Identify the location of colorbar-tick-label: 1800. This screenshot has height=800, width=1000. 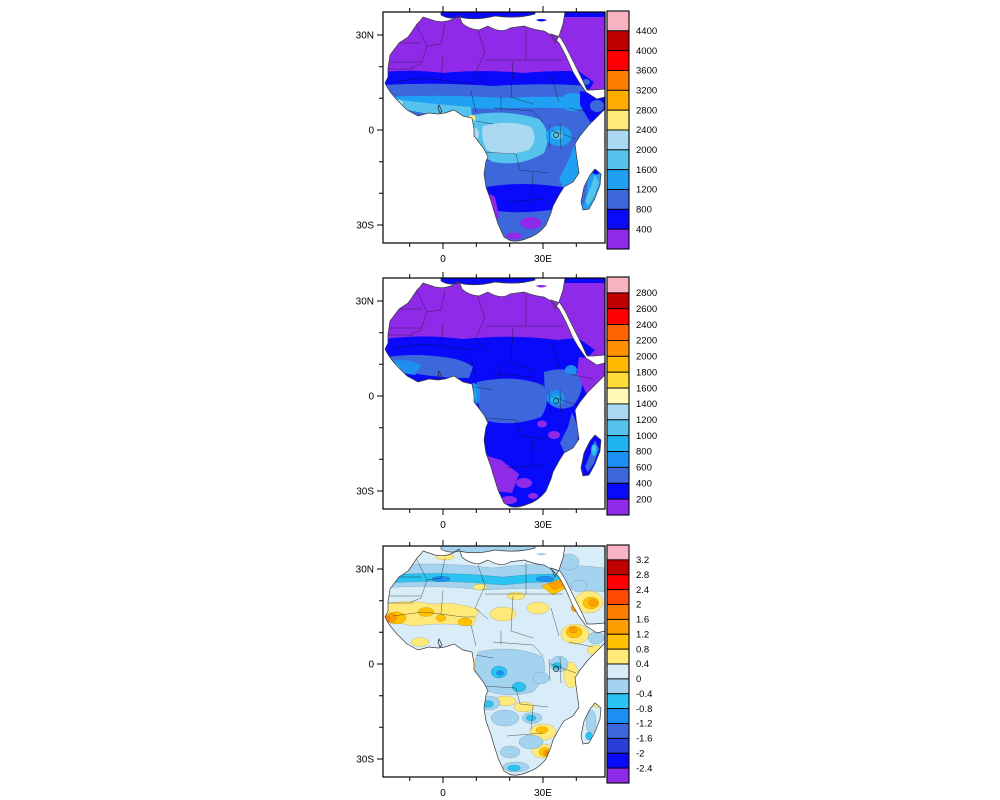
(646, 372).